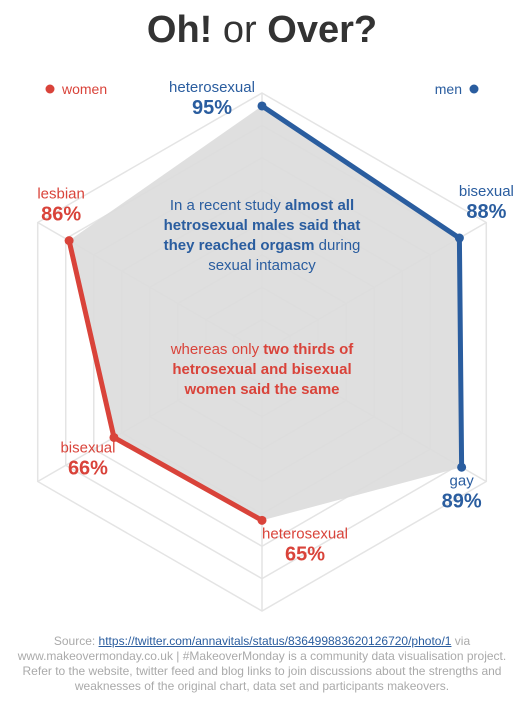  I want to click on value-label: 86%, so click(61, 215).